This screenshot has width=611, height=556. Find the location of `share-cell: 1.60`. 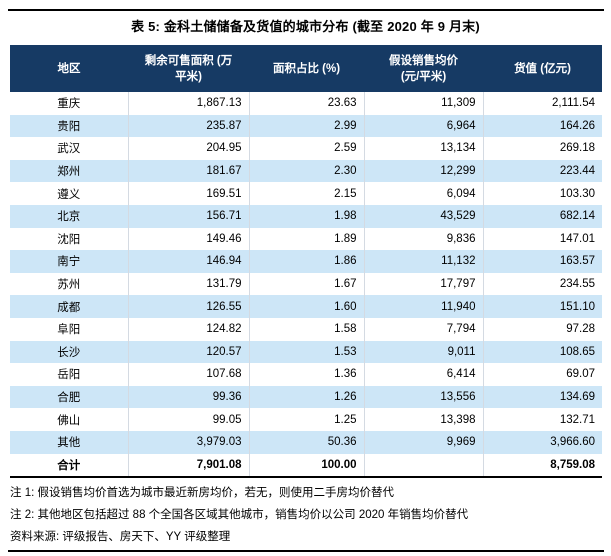

share-cell: 1.60 is located at coordinates (306, 306).